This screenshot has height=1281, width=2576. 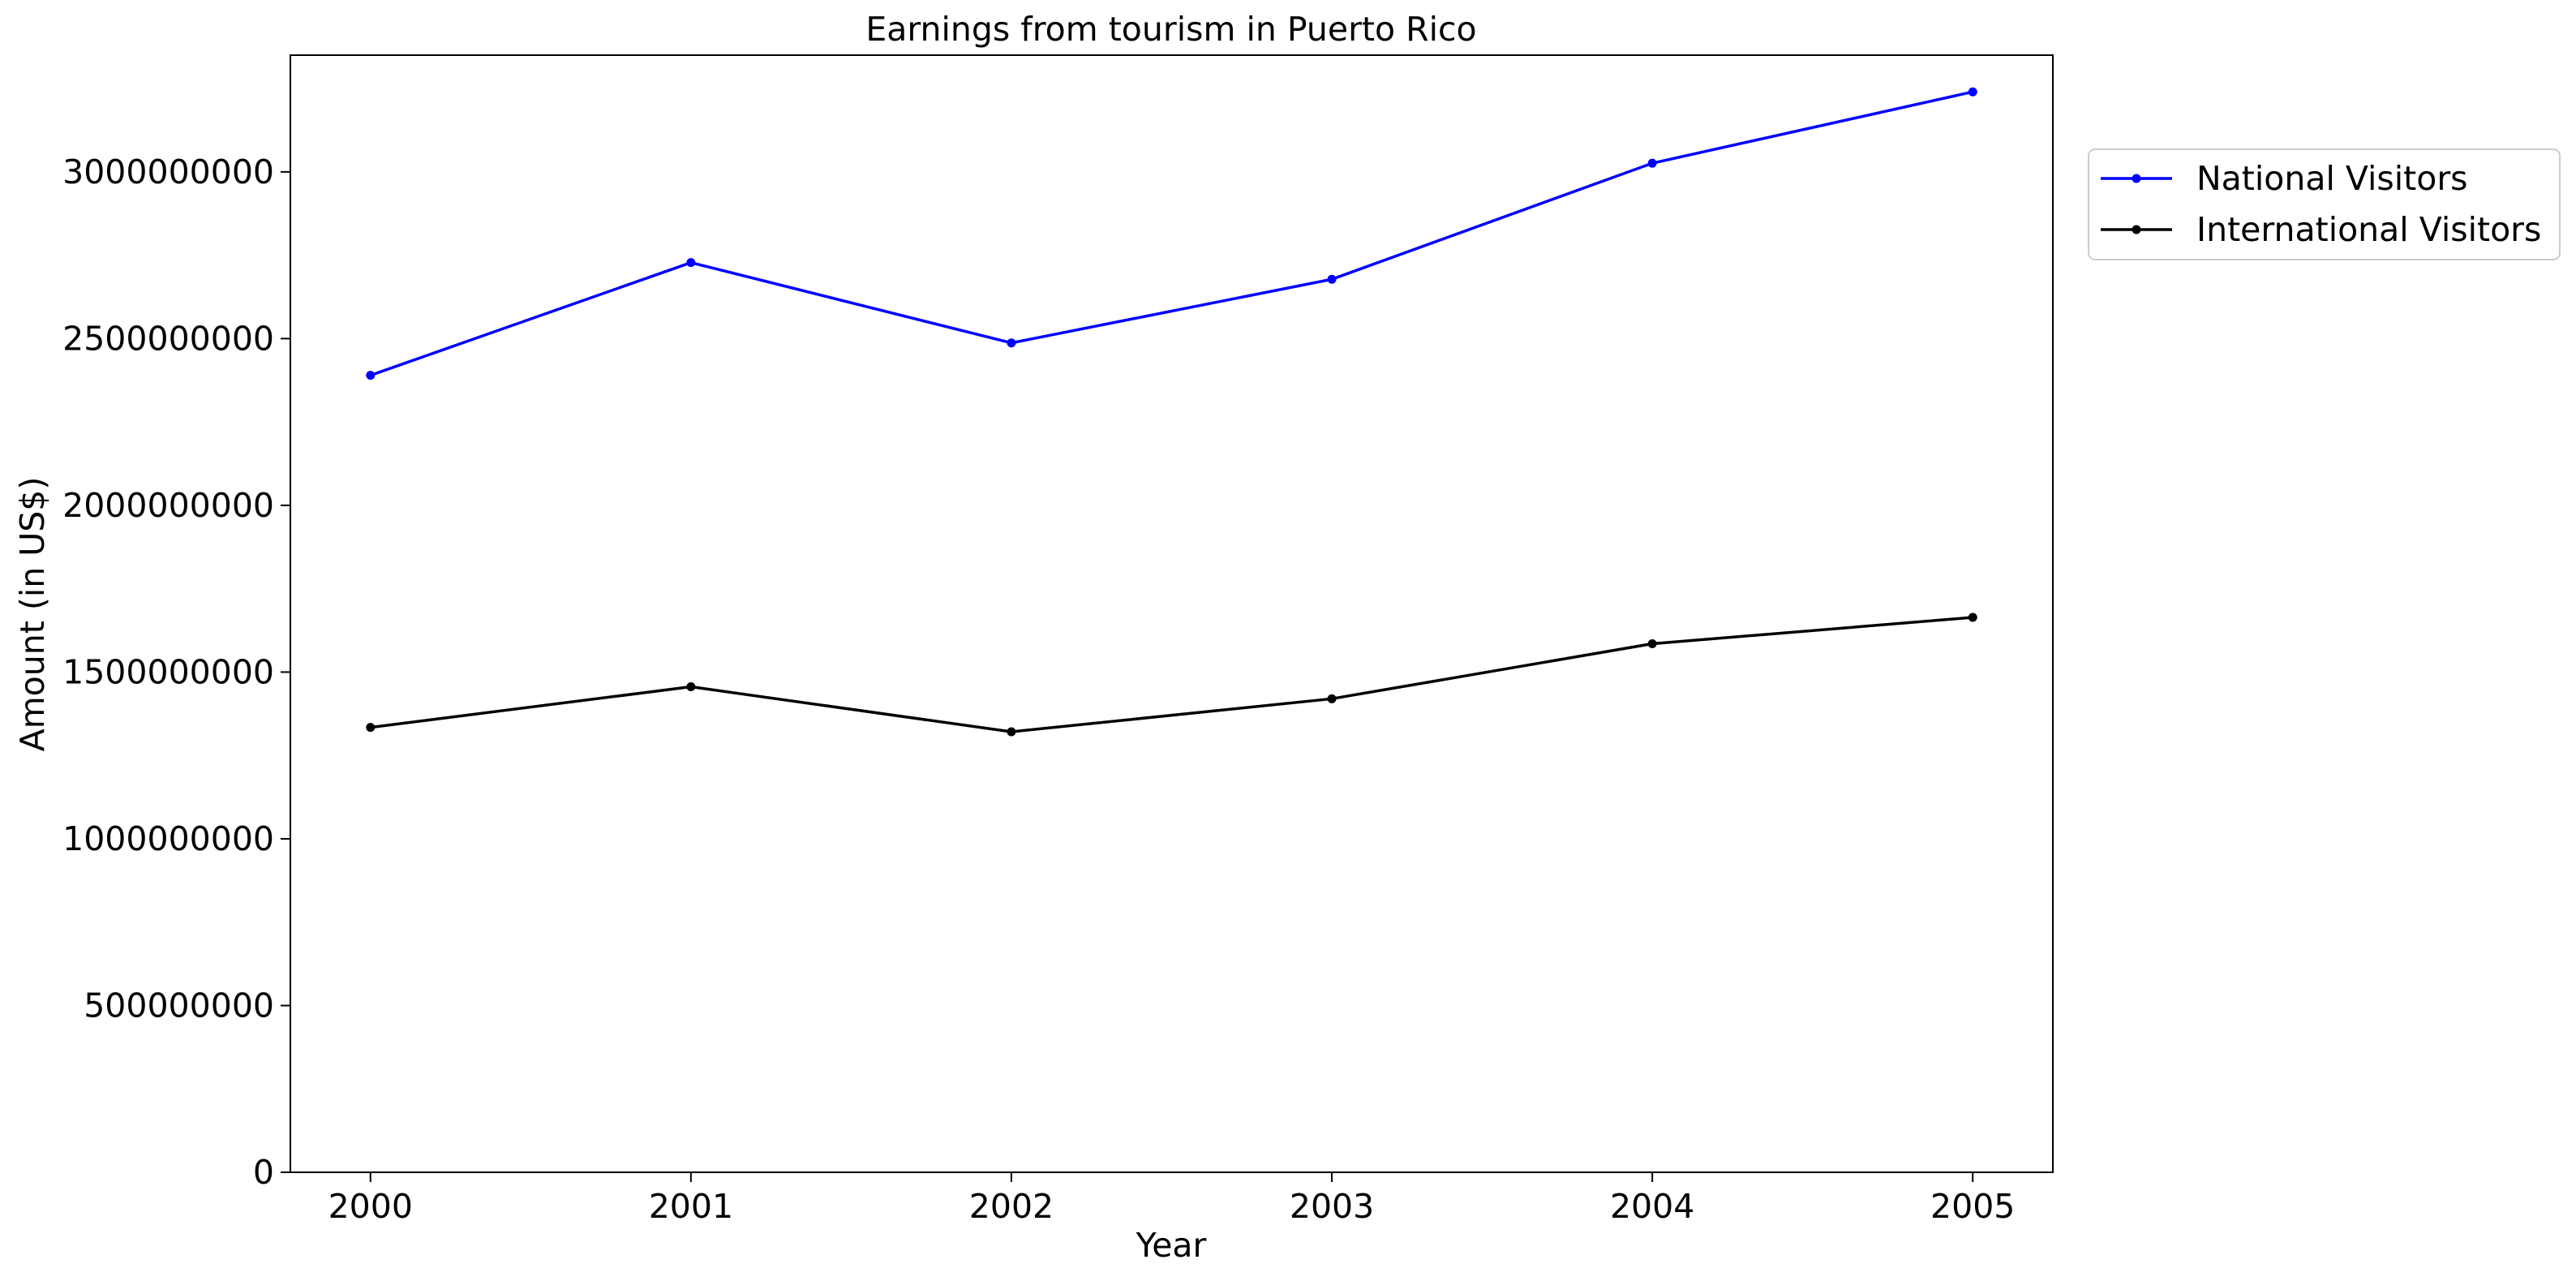 What do you see at coordinates (1171, 1245) in the screenshot?
I see `x-axis-label: Year` at bounding box center [1171, 1245].